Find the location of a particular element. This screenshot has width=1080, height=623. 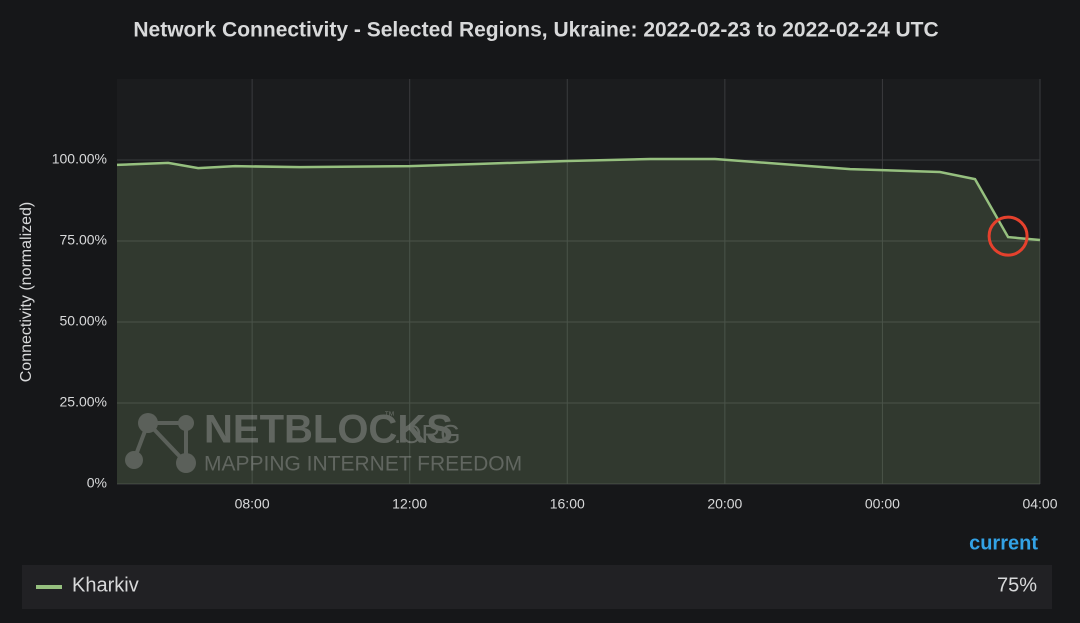

series-line is located at coordinates (578, 199).